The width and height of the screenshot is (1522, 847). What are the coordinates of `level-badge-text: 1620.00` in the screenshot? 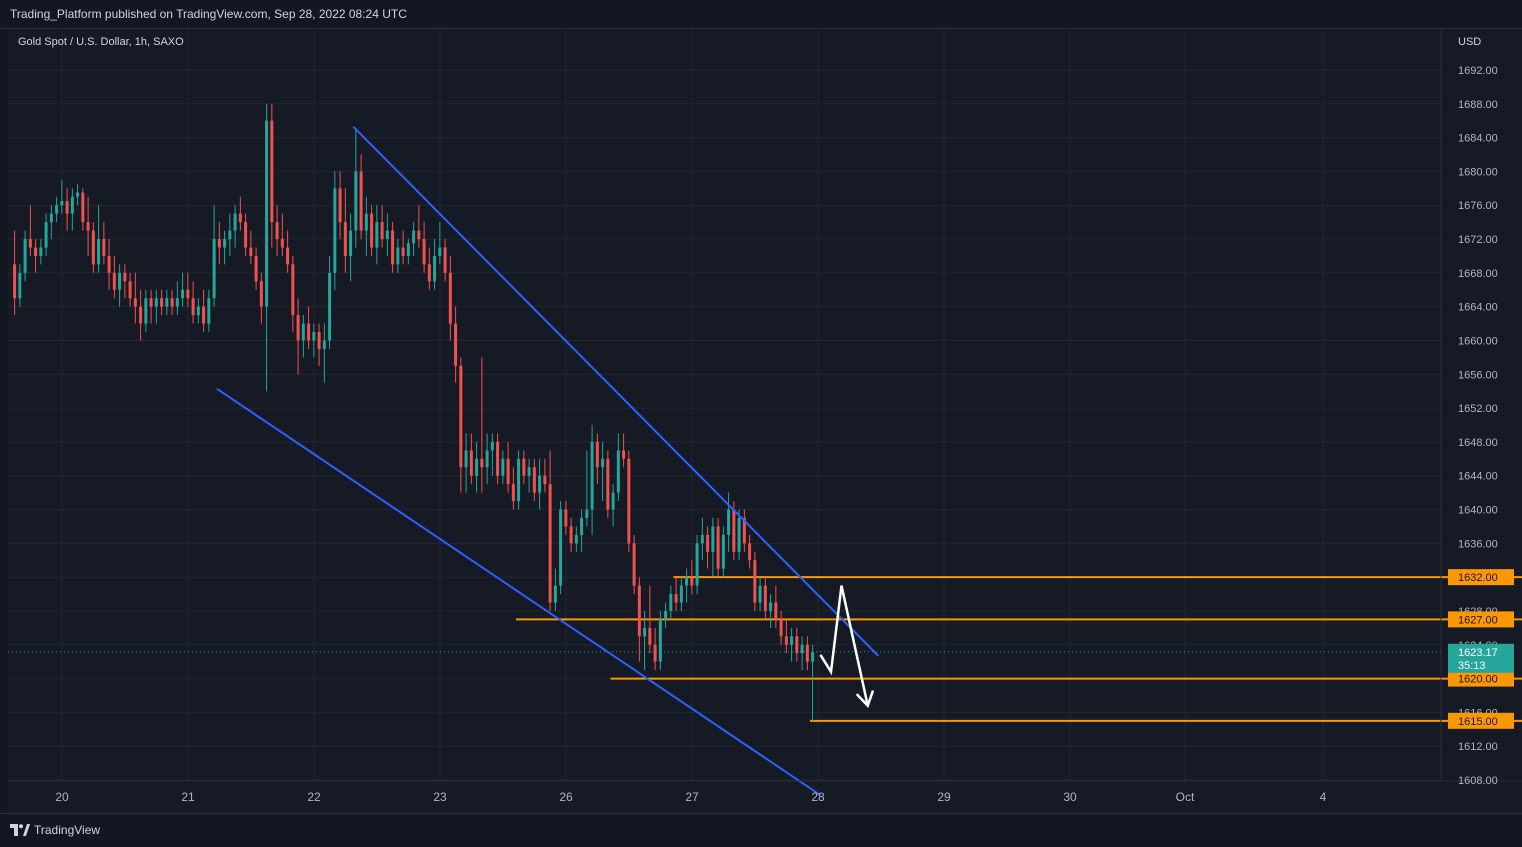 It's located at (1478, 680).